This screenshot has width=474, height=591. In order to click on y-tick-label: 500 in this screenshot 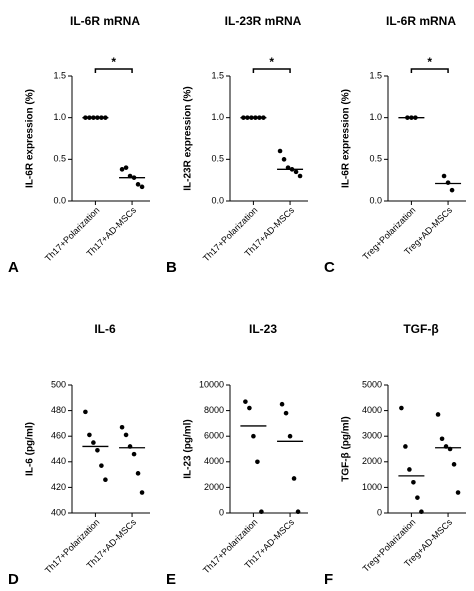, I will do `click(58, 384)`.